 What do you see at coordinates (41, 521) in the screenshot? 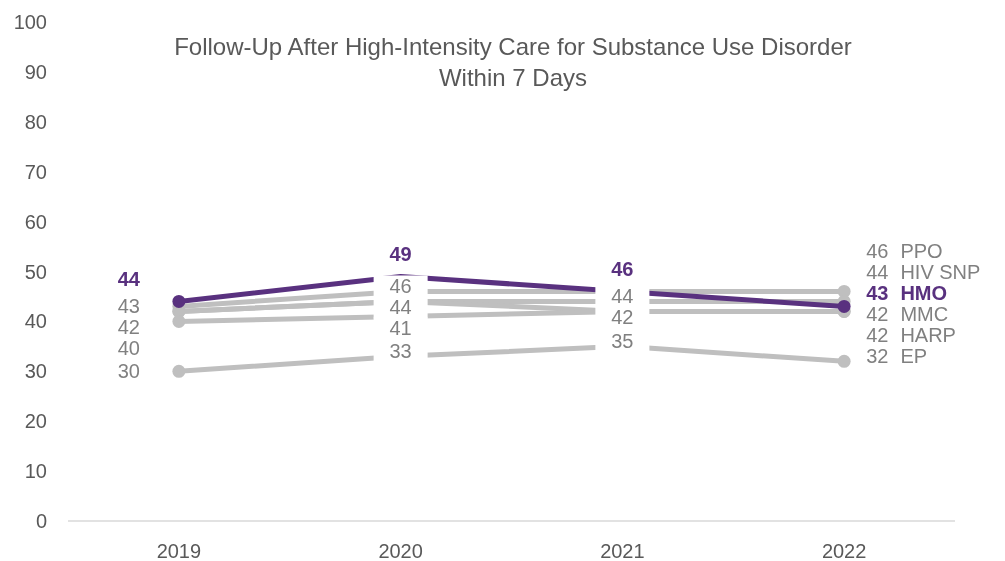
I see `y-tick-label: 0` at bounding box center [41, 521].